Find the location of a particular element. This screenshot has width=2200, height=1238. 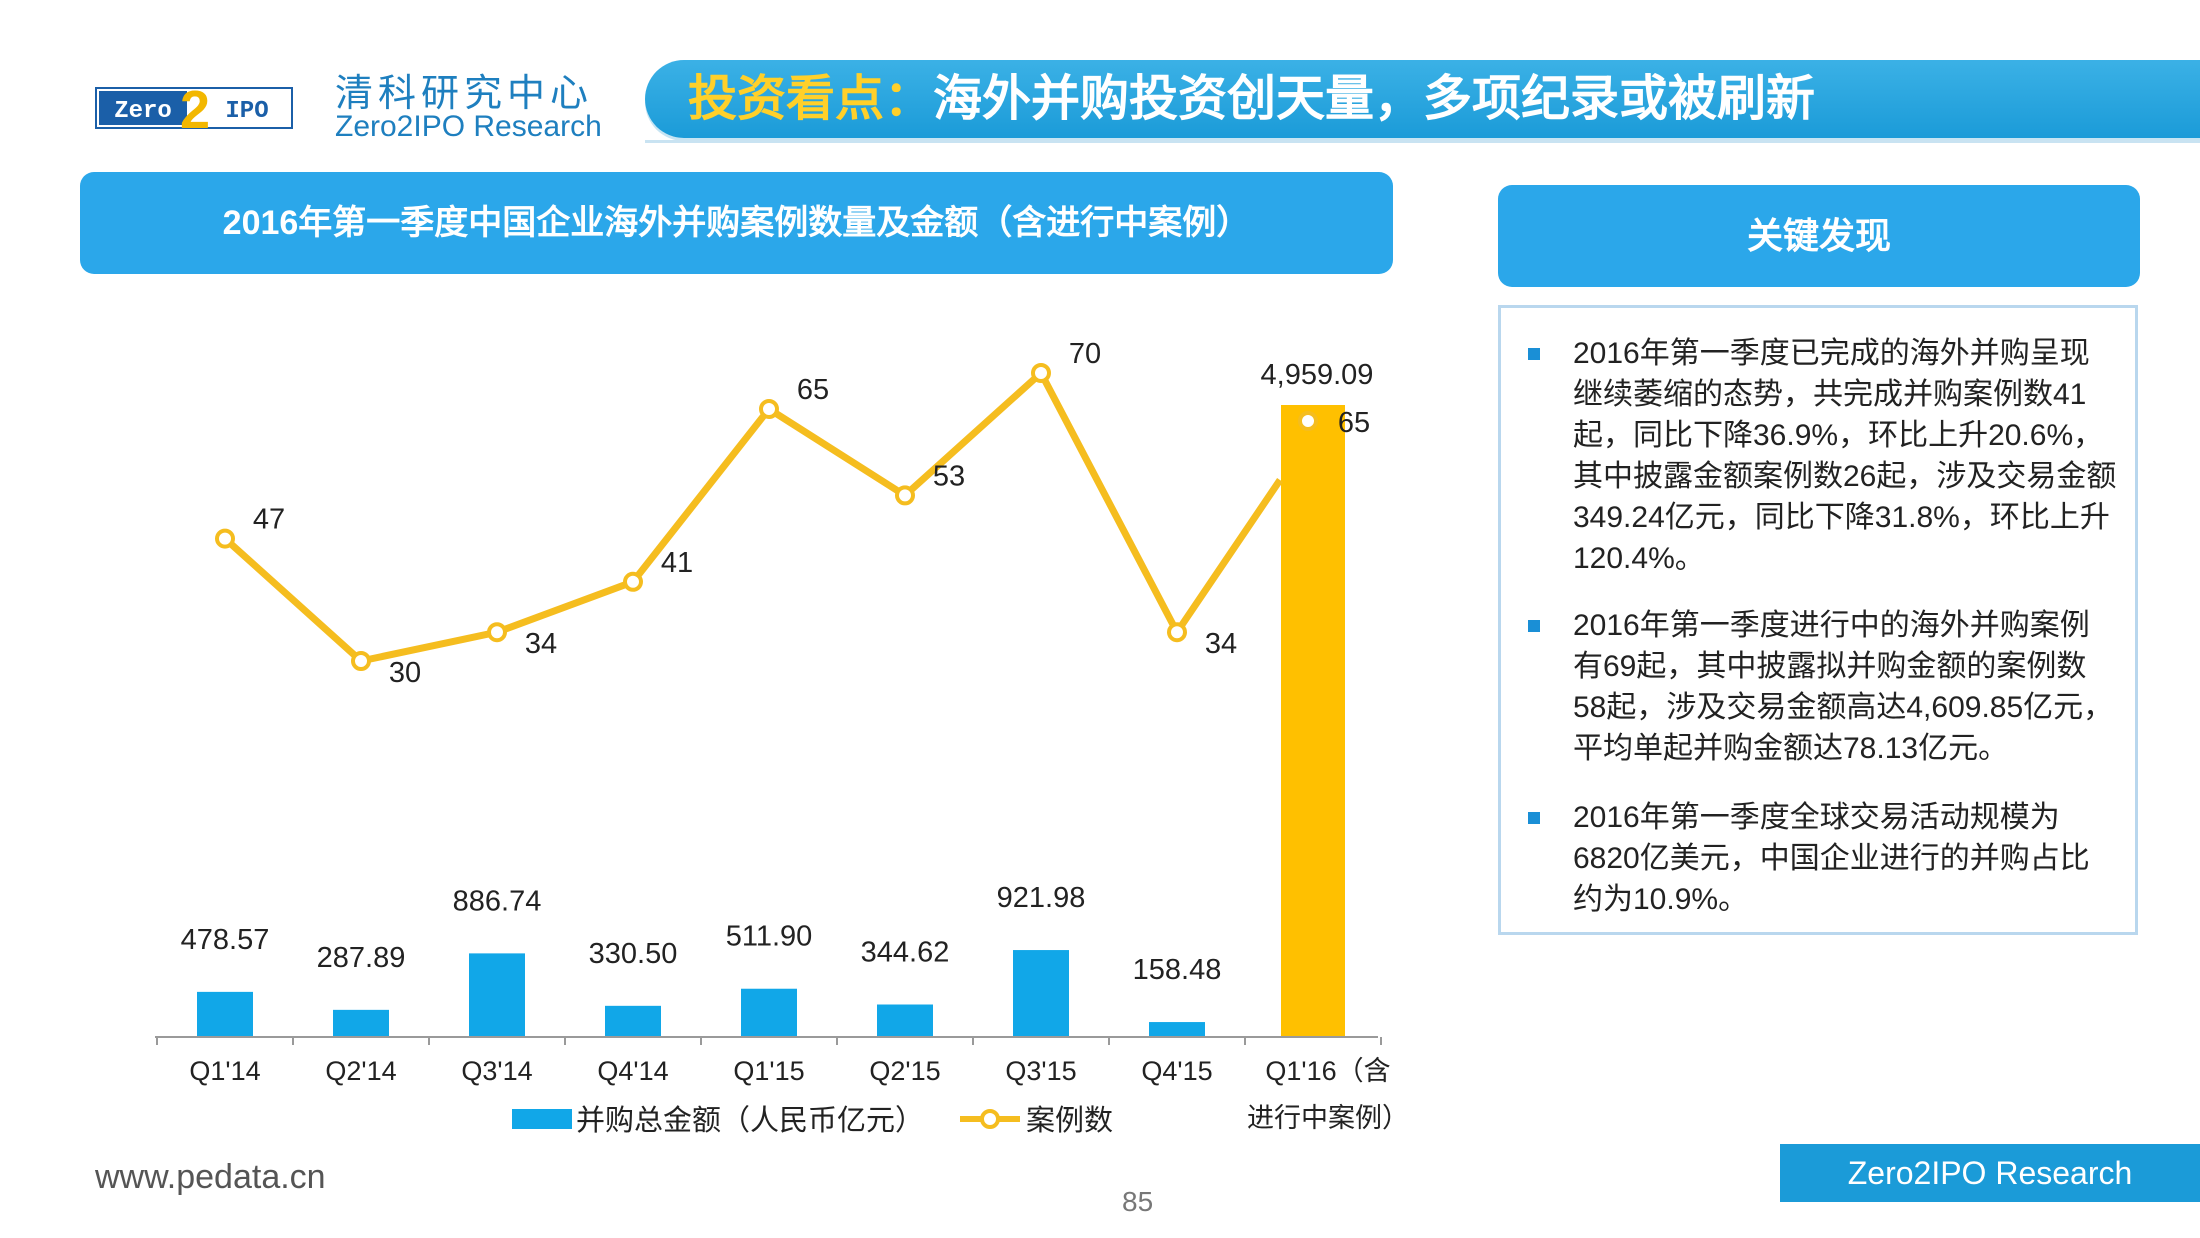

x-axis-category-label: Q3'14 is located at coordinates (496, 1071).